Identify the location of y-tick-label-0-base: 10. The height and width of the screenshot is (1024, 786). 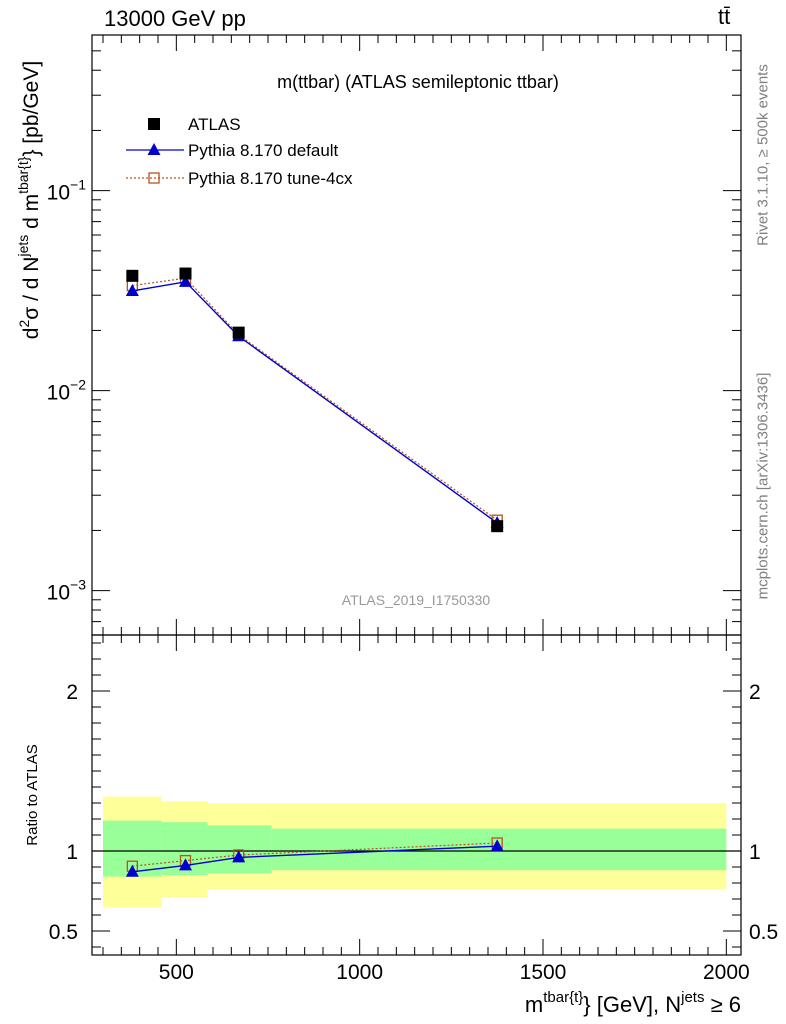
(58, 593).